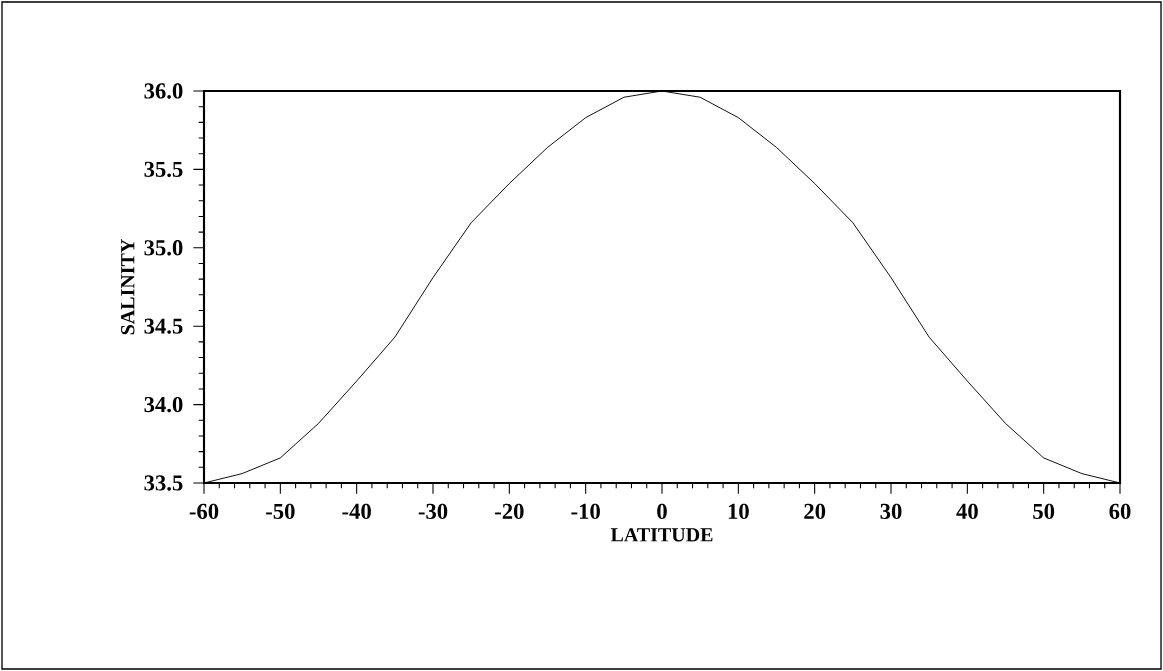  What do you see at coordinates (163, 404) in the screenshot?
I see `y-tick-label: 34.0` at bounding box center [163, 404].